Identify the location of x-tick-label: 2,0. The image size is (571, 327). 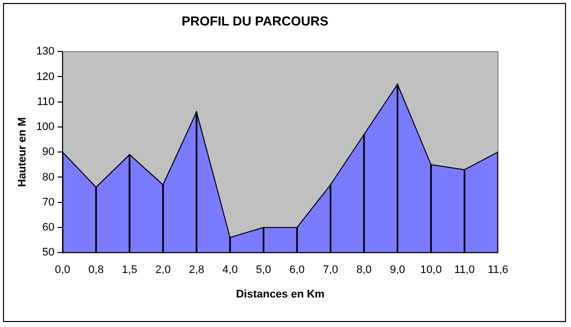
(163, 270).